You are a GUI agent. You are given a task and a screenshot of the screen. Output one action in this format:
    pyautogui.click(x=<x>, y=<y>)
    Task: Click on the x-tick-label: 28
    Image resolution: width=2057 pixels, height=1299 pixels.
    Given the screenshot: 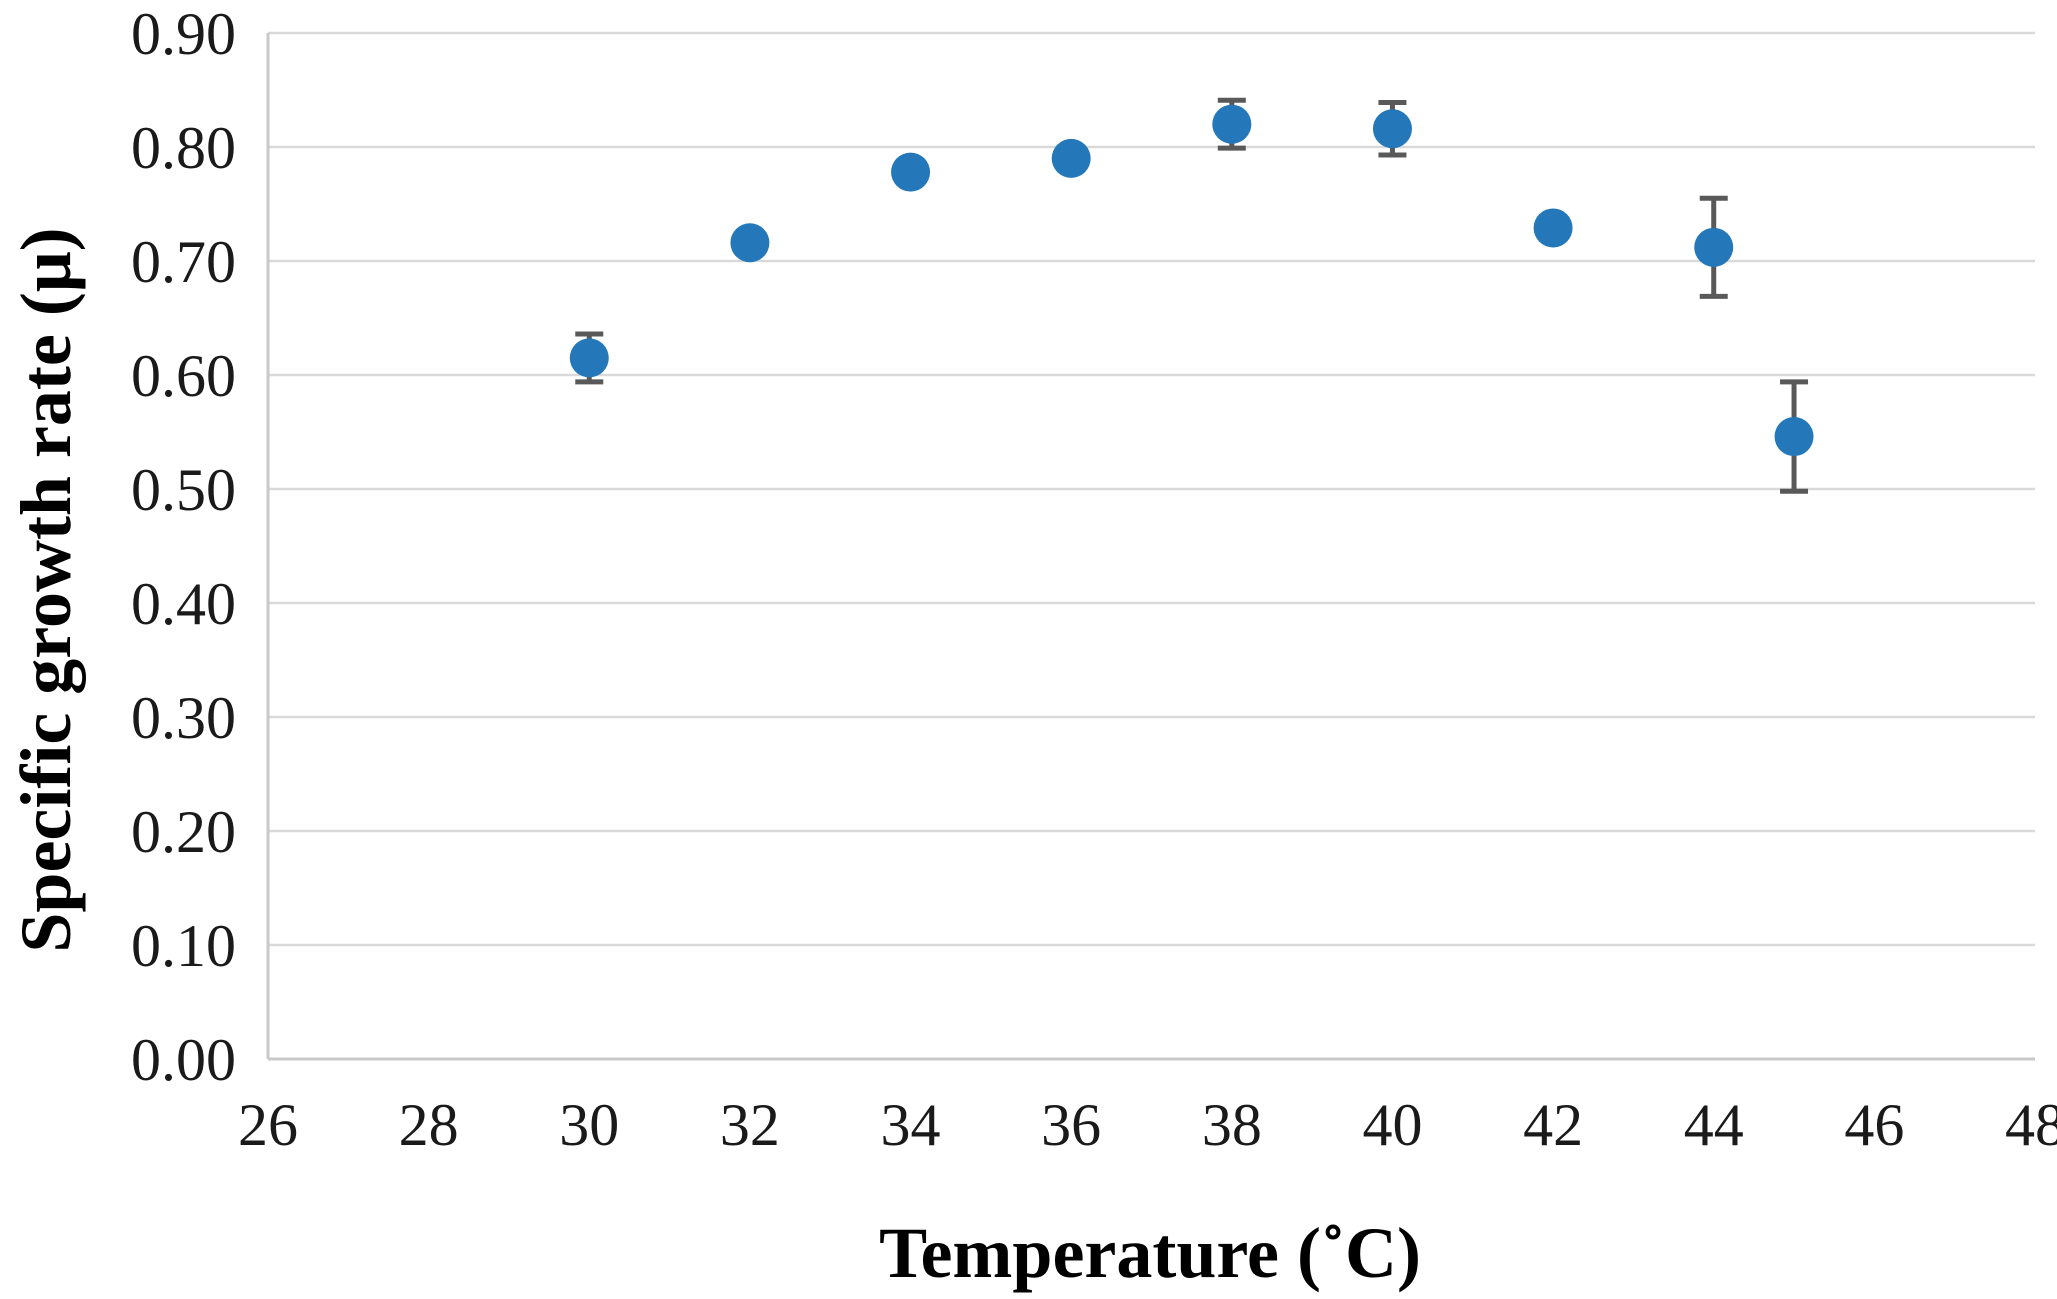 What is the action you would take?
    pyautogui.click(x=429, y=1125)
    